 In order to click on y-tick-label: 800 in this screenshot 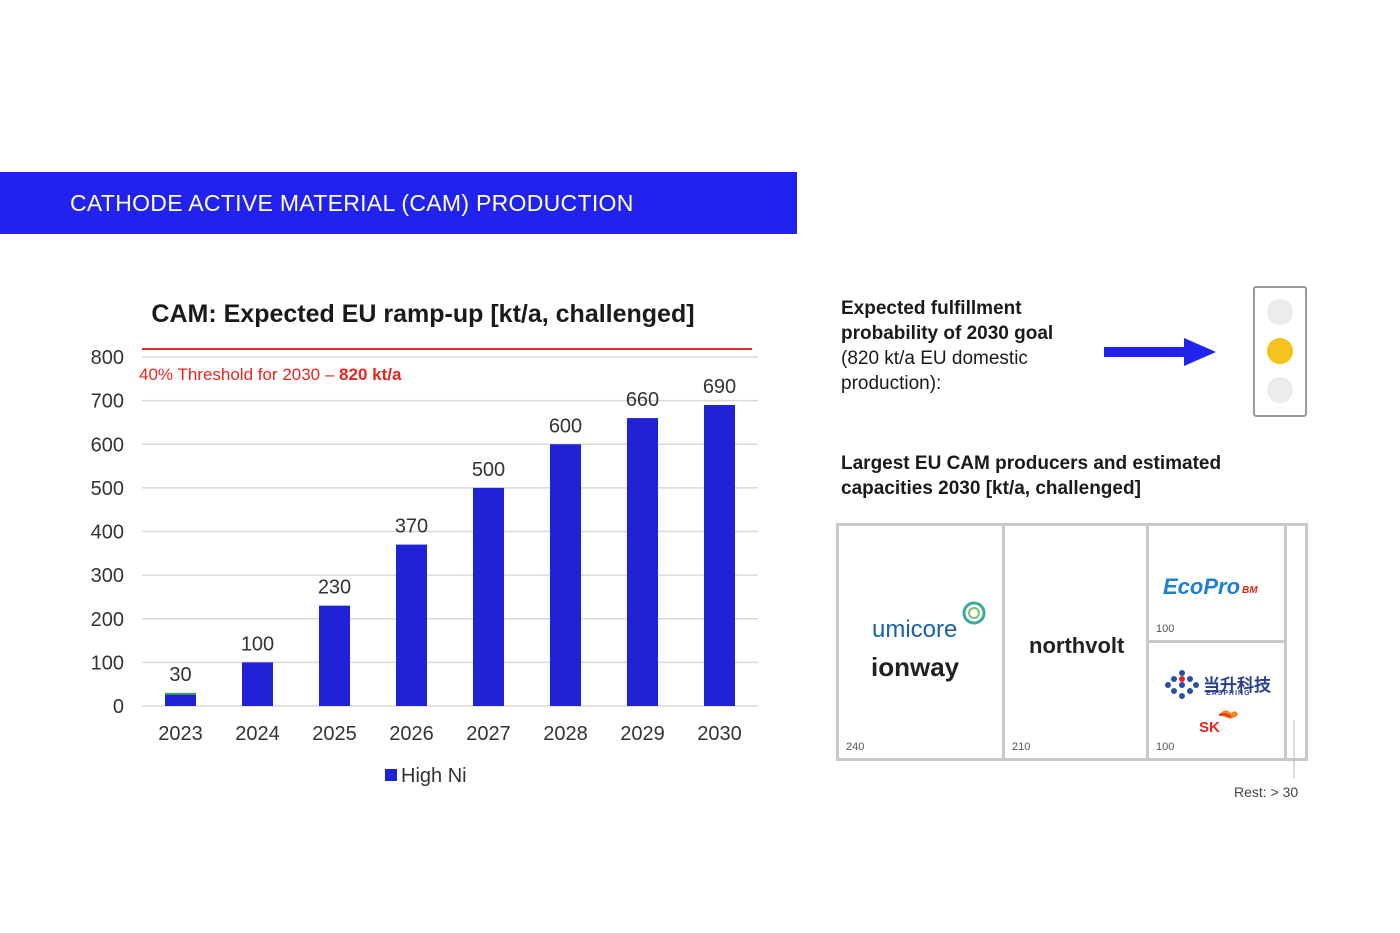, I will do `click(107, 358)`.